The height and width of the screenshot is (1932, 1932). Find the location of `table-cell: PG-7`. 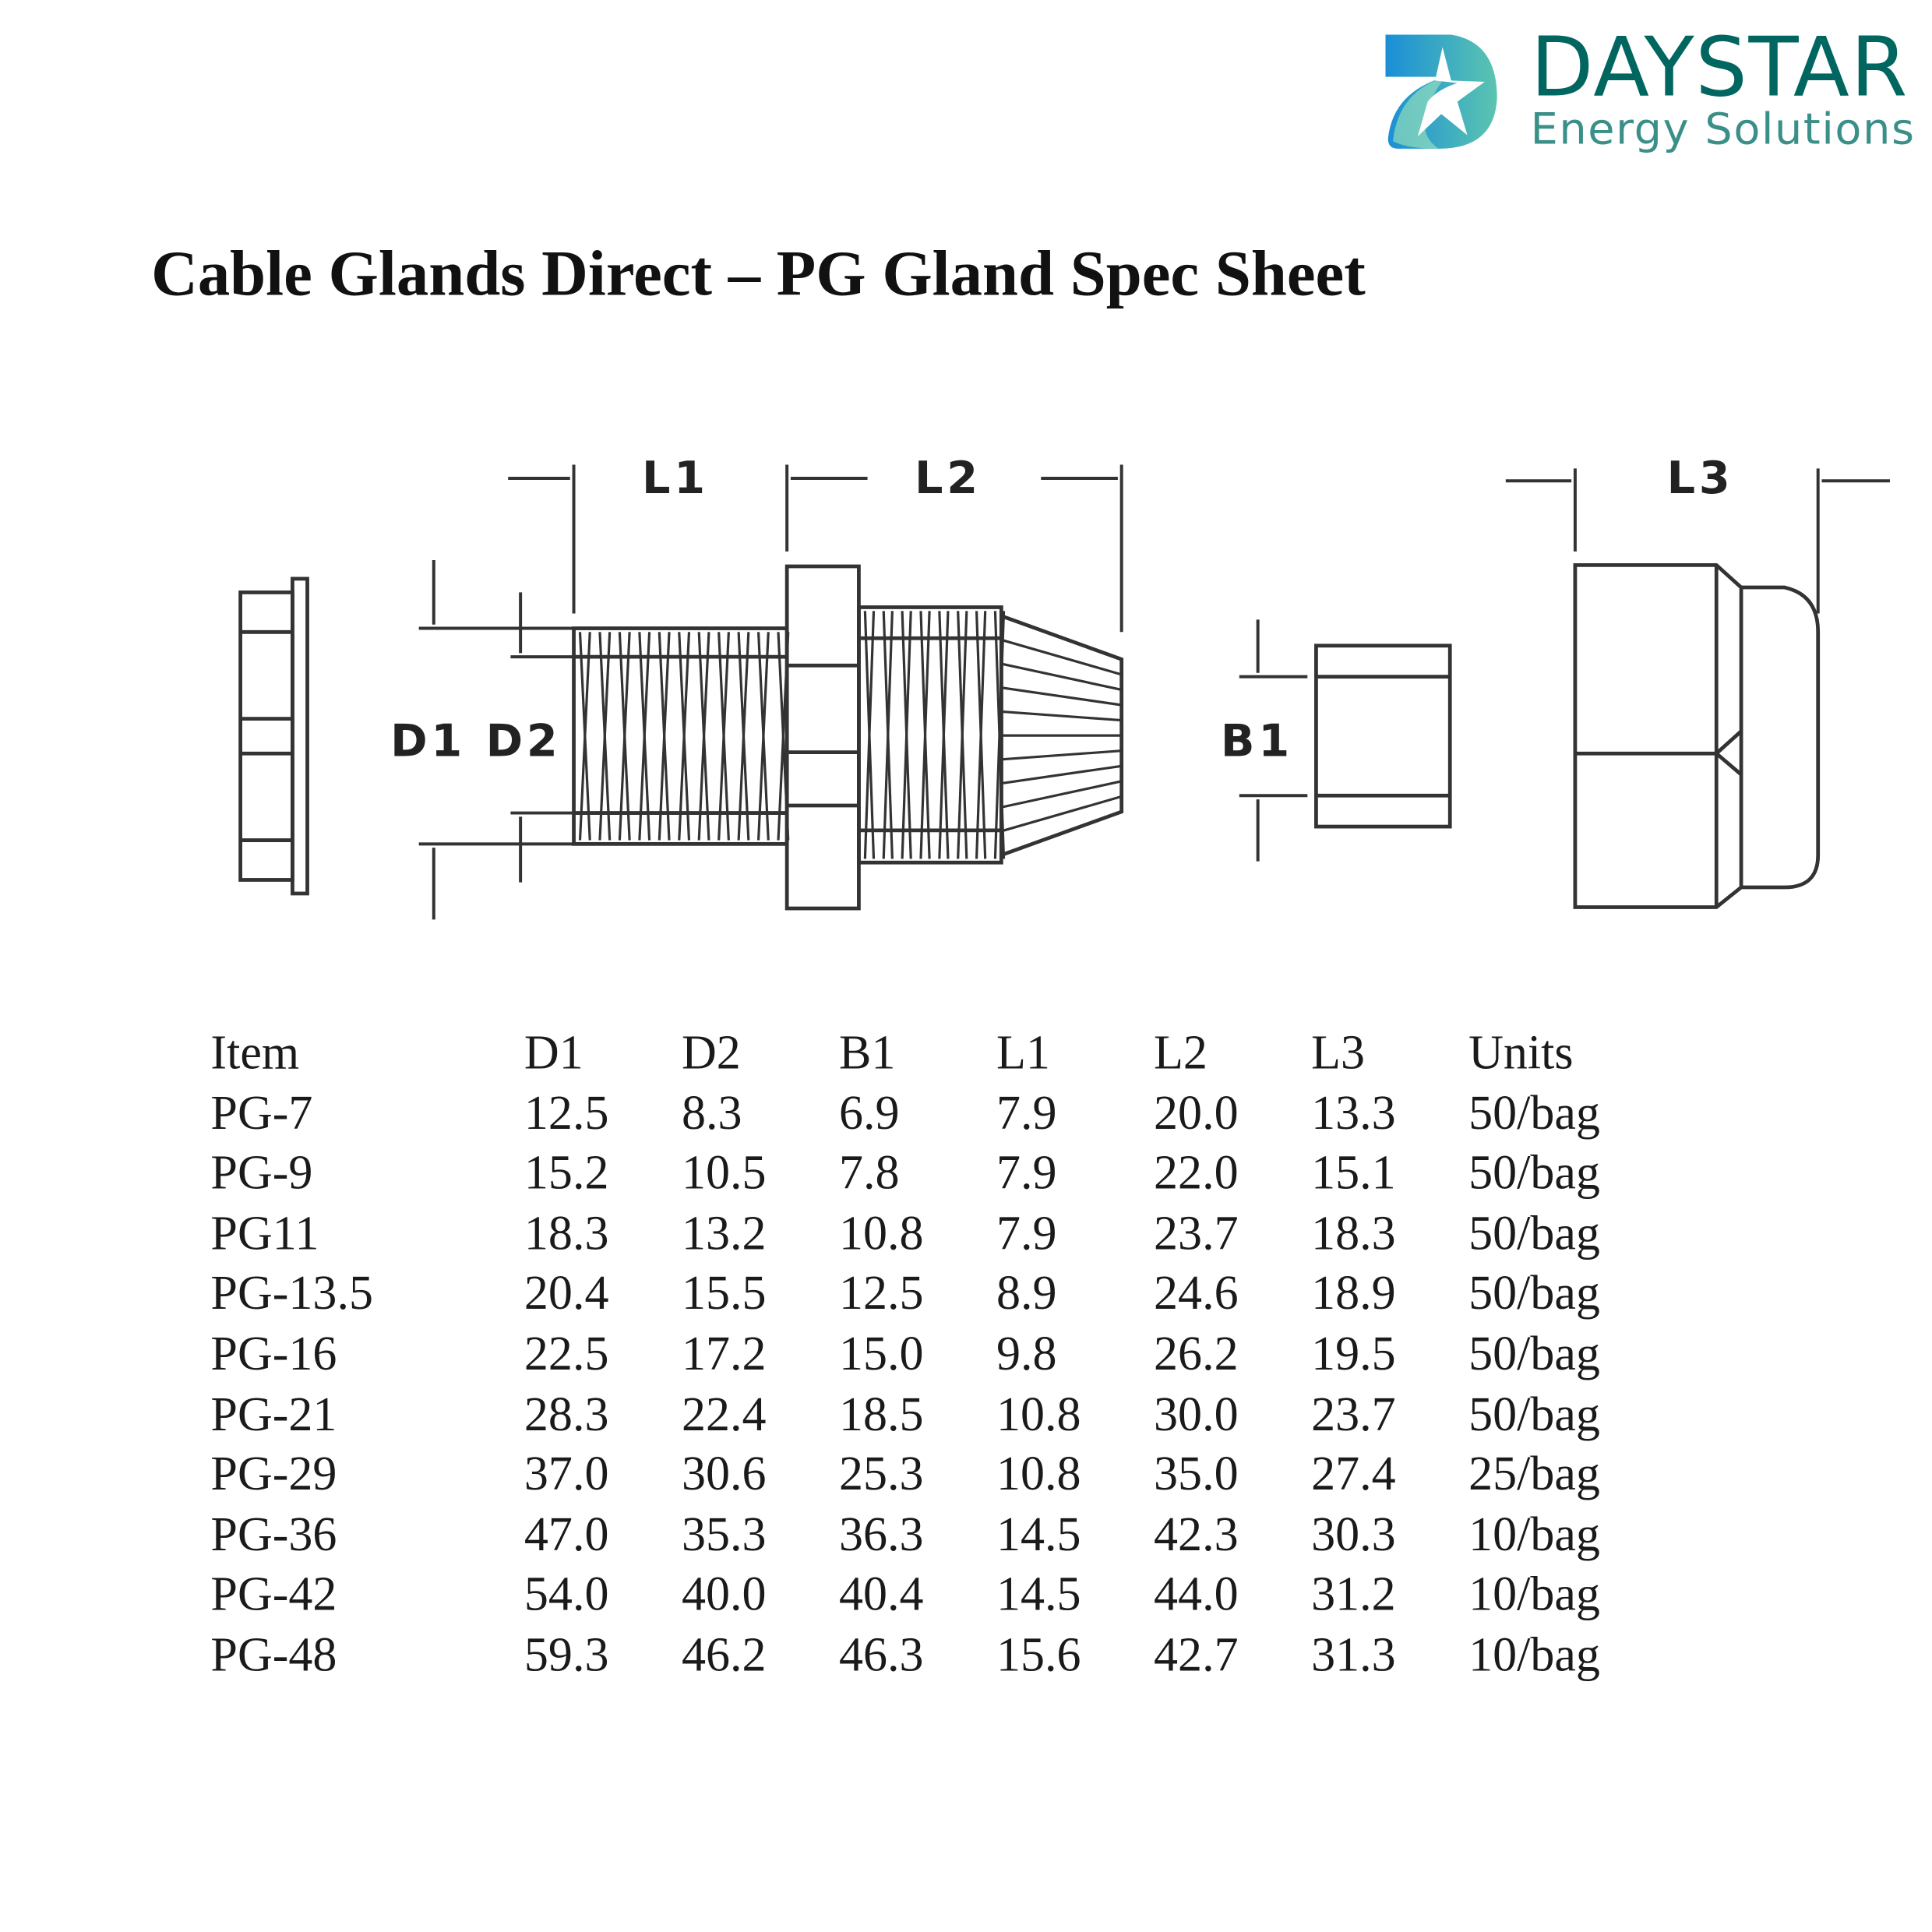

table-cell: PG-7 is located at coordinates (262, 1113).